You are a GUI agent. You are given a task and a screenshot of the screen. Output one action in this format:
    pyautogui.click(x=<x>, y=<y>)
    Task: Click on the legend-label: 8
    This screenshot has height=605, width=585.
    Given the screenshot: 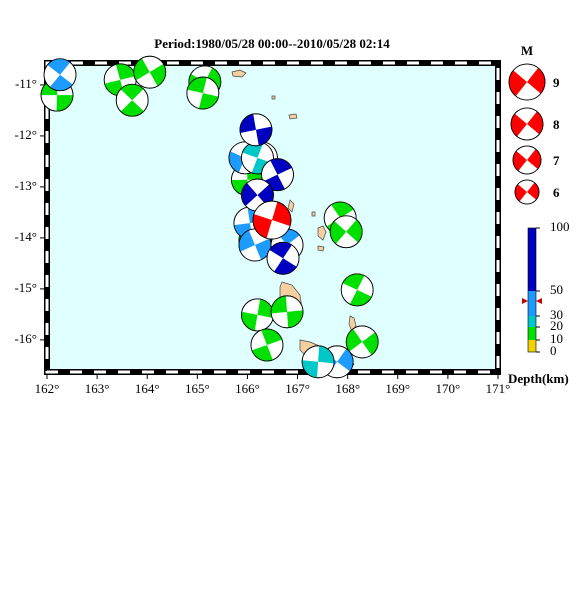 What is the action you would take?
    pyautogui.click(x=556, y=124)
    